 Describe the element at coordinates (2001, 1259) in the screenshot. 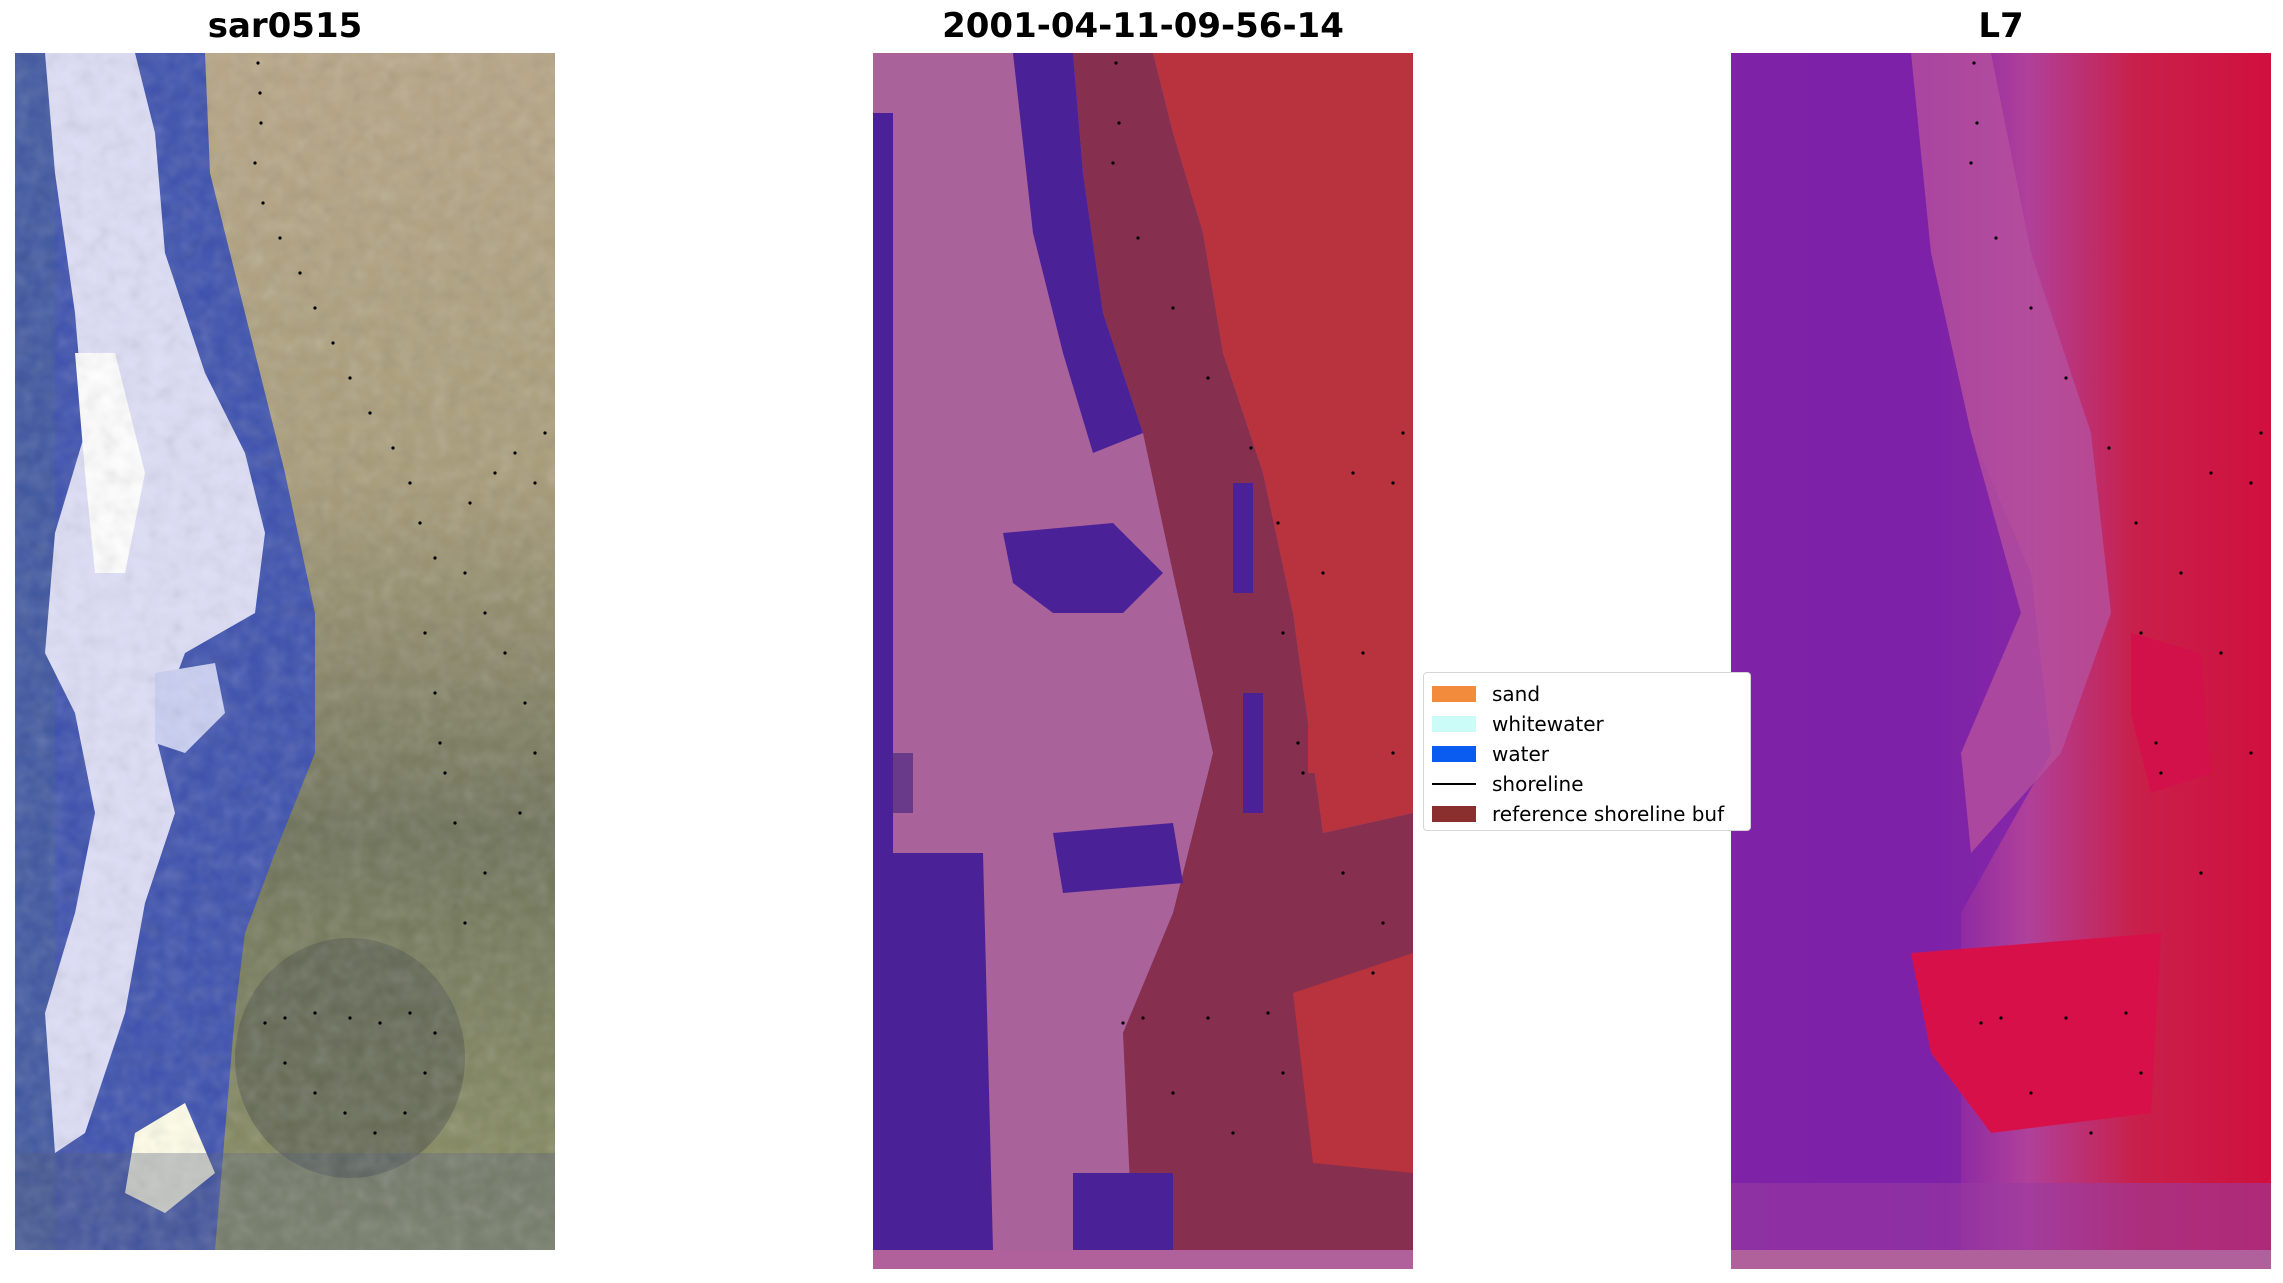

I see `index-bottom-strip` at that location.